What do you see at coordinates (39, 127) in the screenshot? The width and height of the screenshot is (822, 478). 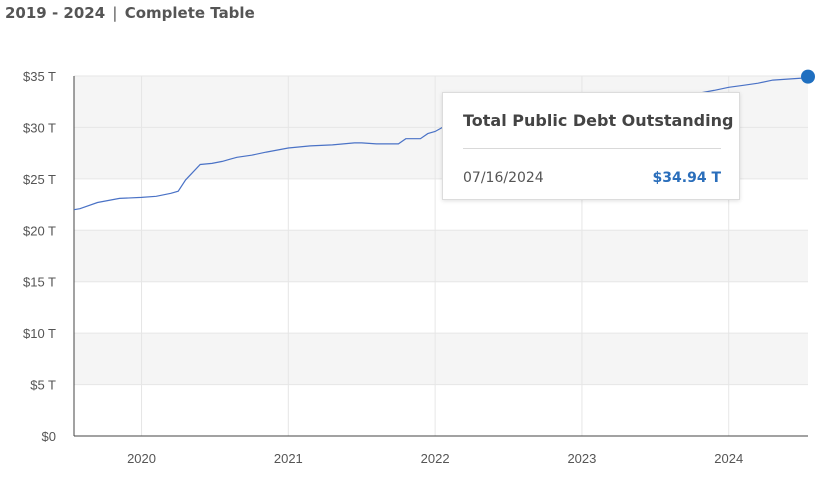 I see `y-tick-label: $30 T` at bounding box center [39, 127].